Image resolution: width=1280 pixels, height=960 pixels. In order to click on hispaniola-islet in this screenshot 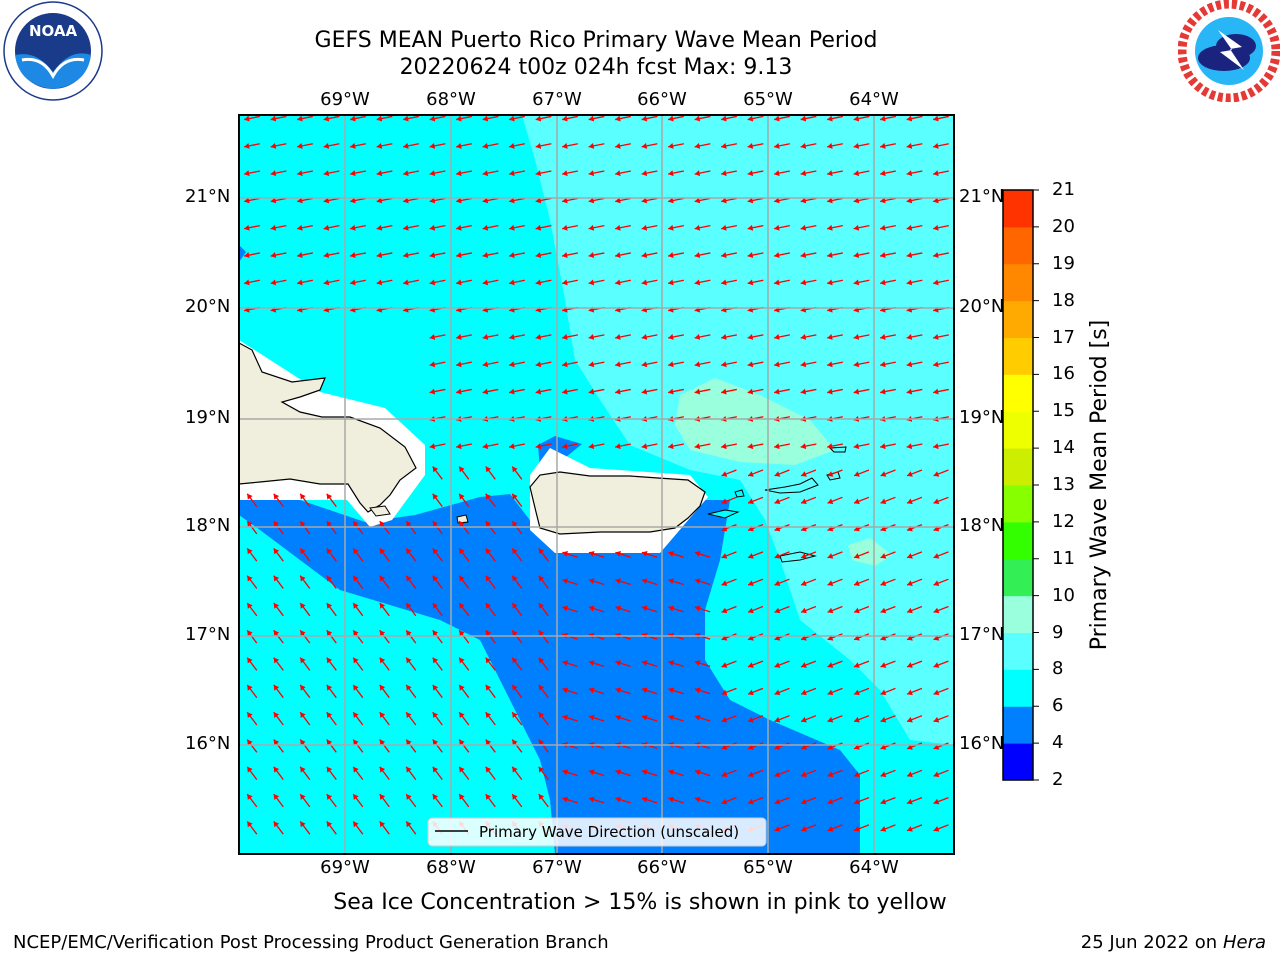, I will do `click(380, 511)`.